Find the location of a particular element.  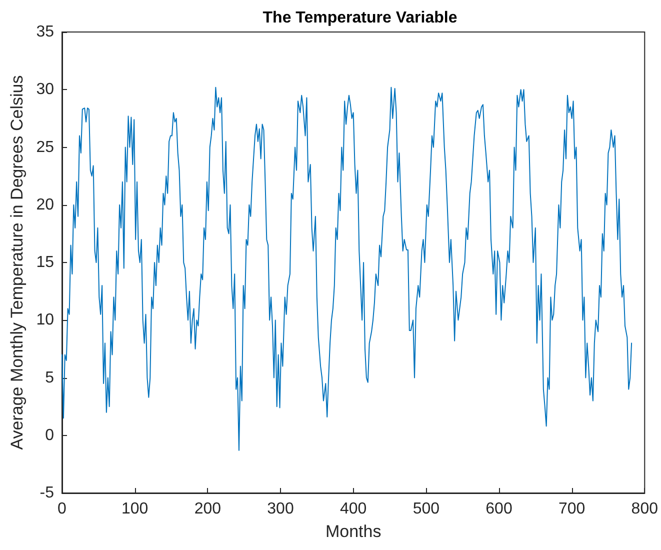

y-tick-label: 0 is located at coordinates (49, 435).